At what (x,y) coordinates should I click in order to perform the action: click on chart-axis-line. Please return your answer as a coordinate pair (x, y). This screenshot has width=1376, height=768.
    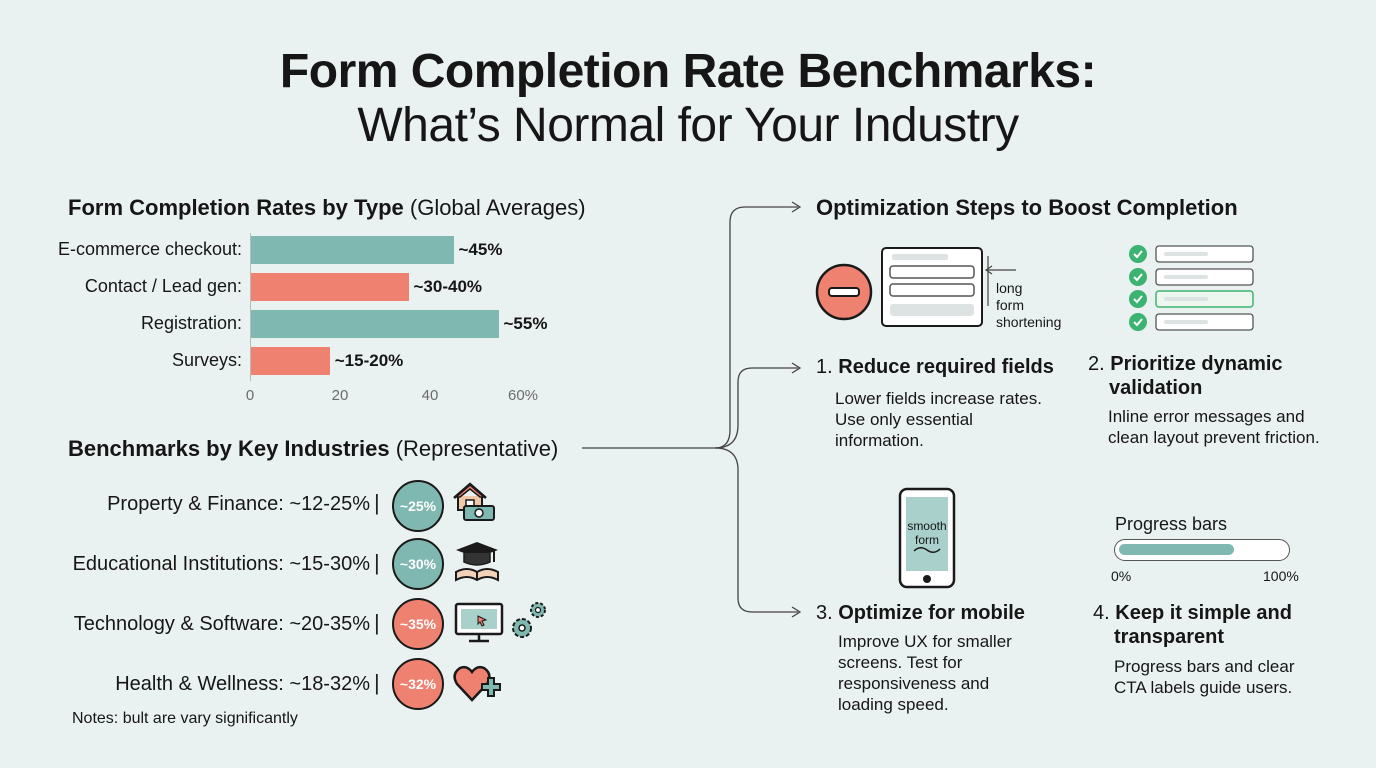
    Looking at the image, I should click on (250, 307).